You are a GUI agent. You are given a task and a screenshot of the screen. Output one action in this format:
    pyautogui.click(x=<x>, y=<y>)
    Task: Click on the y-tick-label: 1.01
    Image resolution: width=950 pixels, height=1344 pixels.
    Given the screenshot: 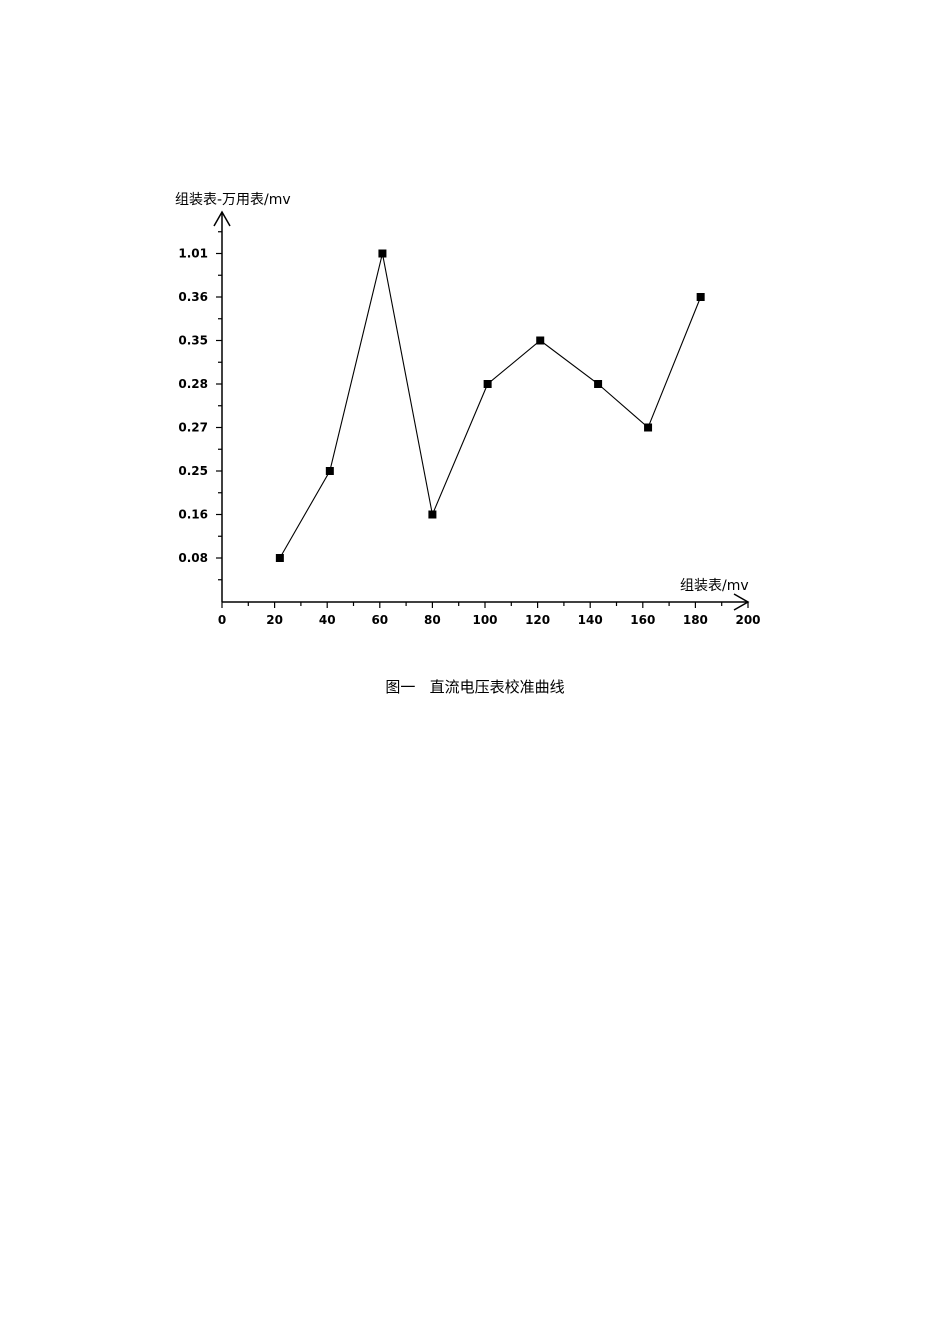 What is the action you would take?
    pyautogui.click(x=193, y=254)
    